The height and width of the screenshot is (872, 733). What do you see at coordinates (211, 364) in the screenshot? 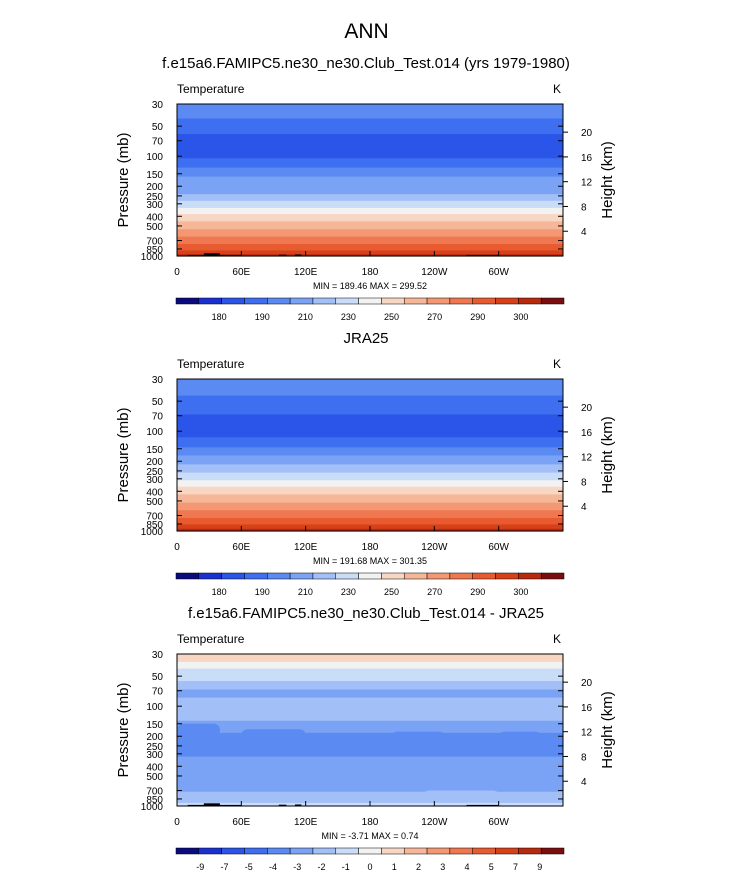
I see `variable-label: Temperature` at bounding box center [211, 364].